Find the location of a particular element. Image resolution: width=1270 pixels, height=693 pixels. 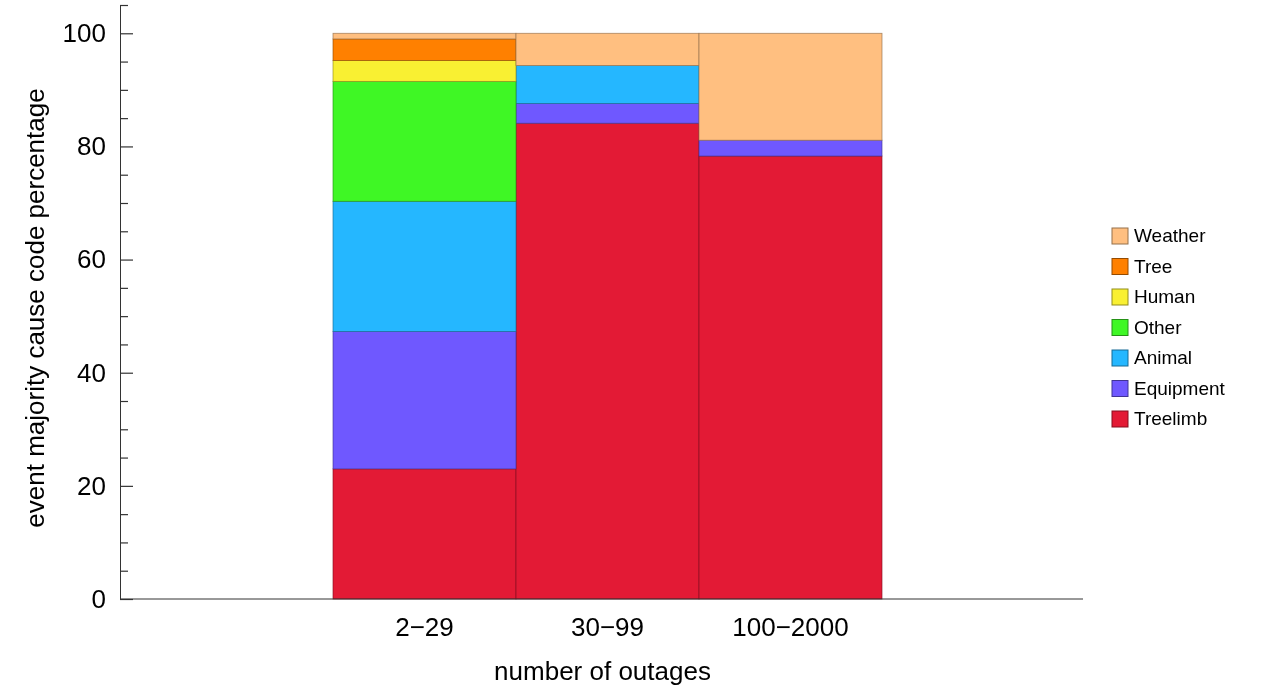

legend-label: Other is located at coordinates (1158, 327).